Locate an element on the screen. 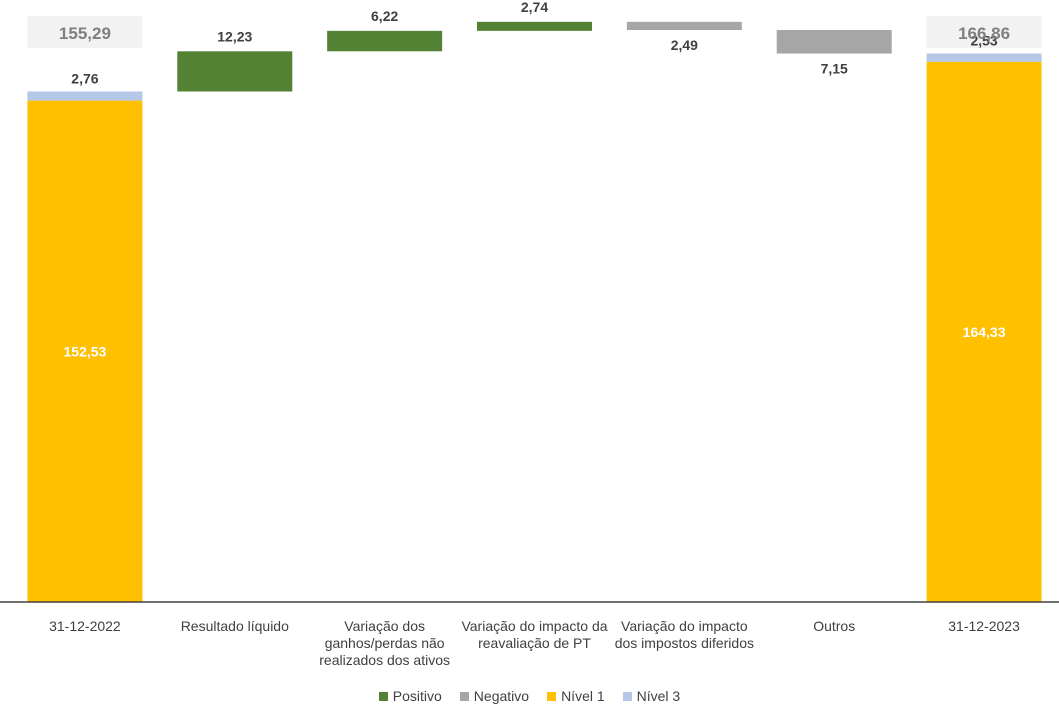  x-tick-label-1: Resultado líquido is located at coordinates (235, 626).